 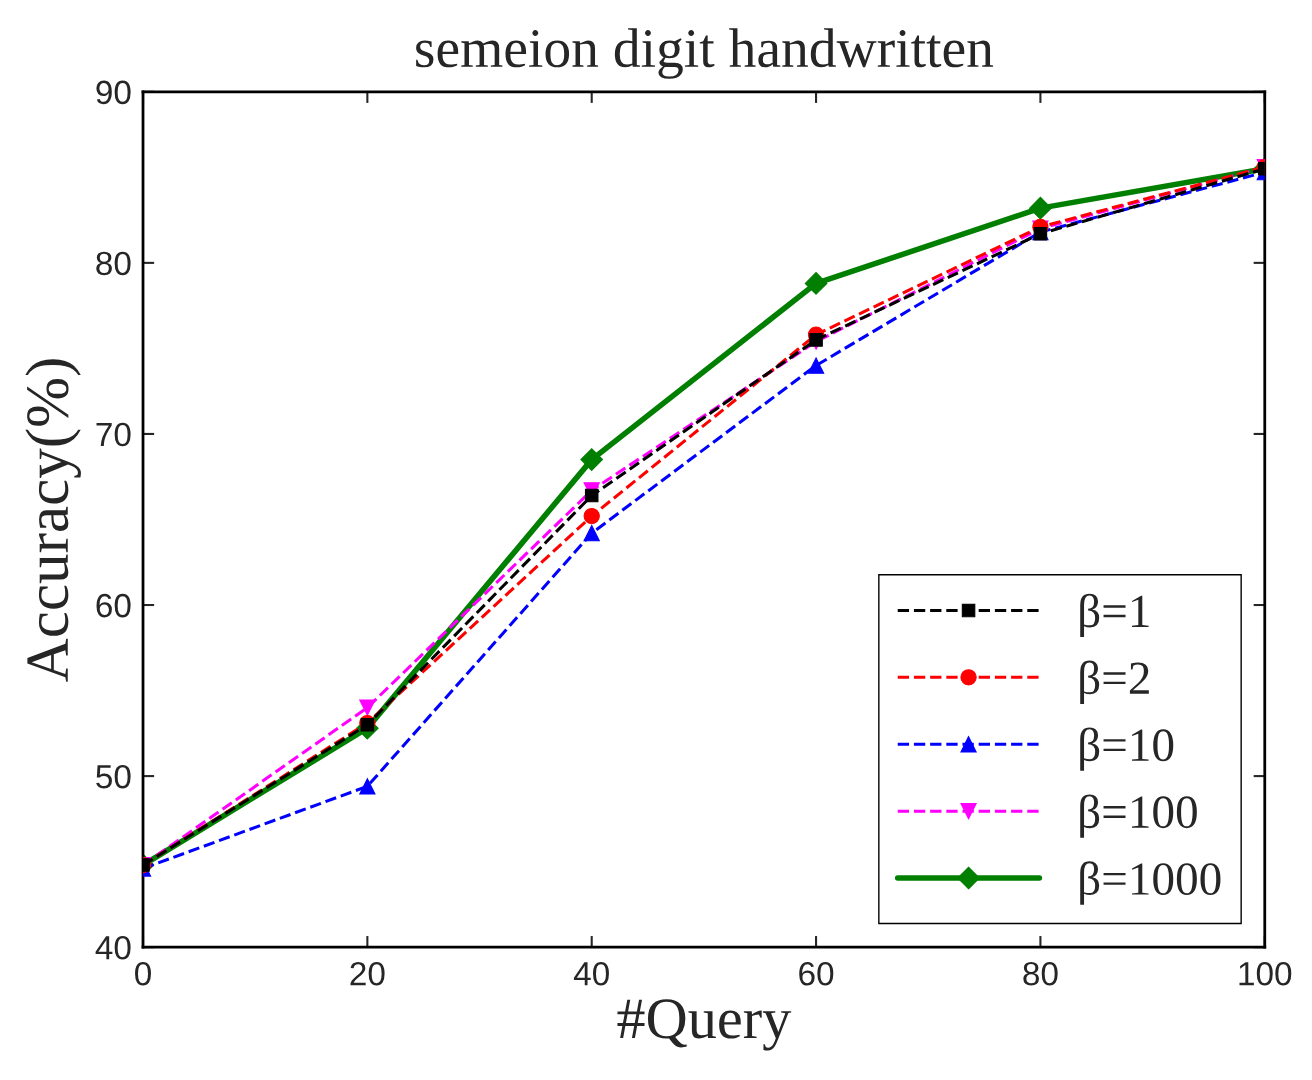 I want to click on y-tick-label: 80, so click(x=113, y=263).